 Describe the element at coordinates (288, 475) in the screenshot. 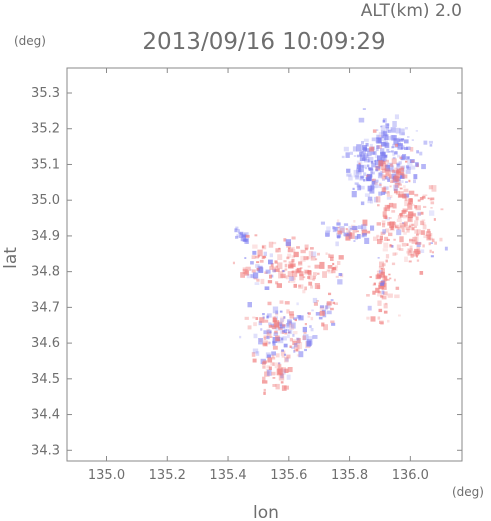

I see `x-tick-label: 135.6` at that location.